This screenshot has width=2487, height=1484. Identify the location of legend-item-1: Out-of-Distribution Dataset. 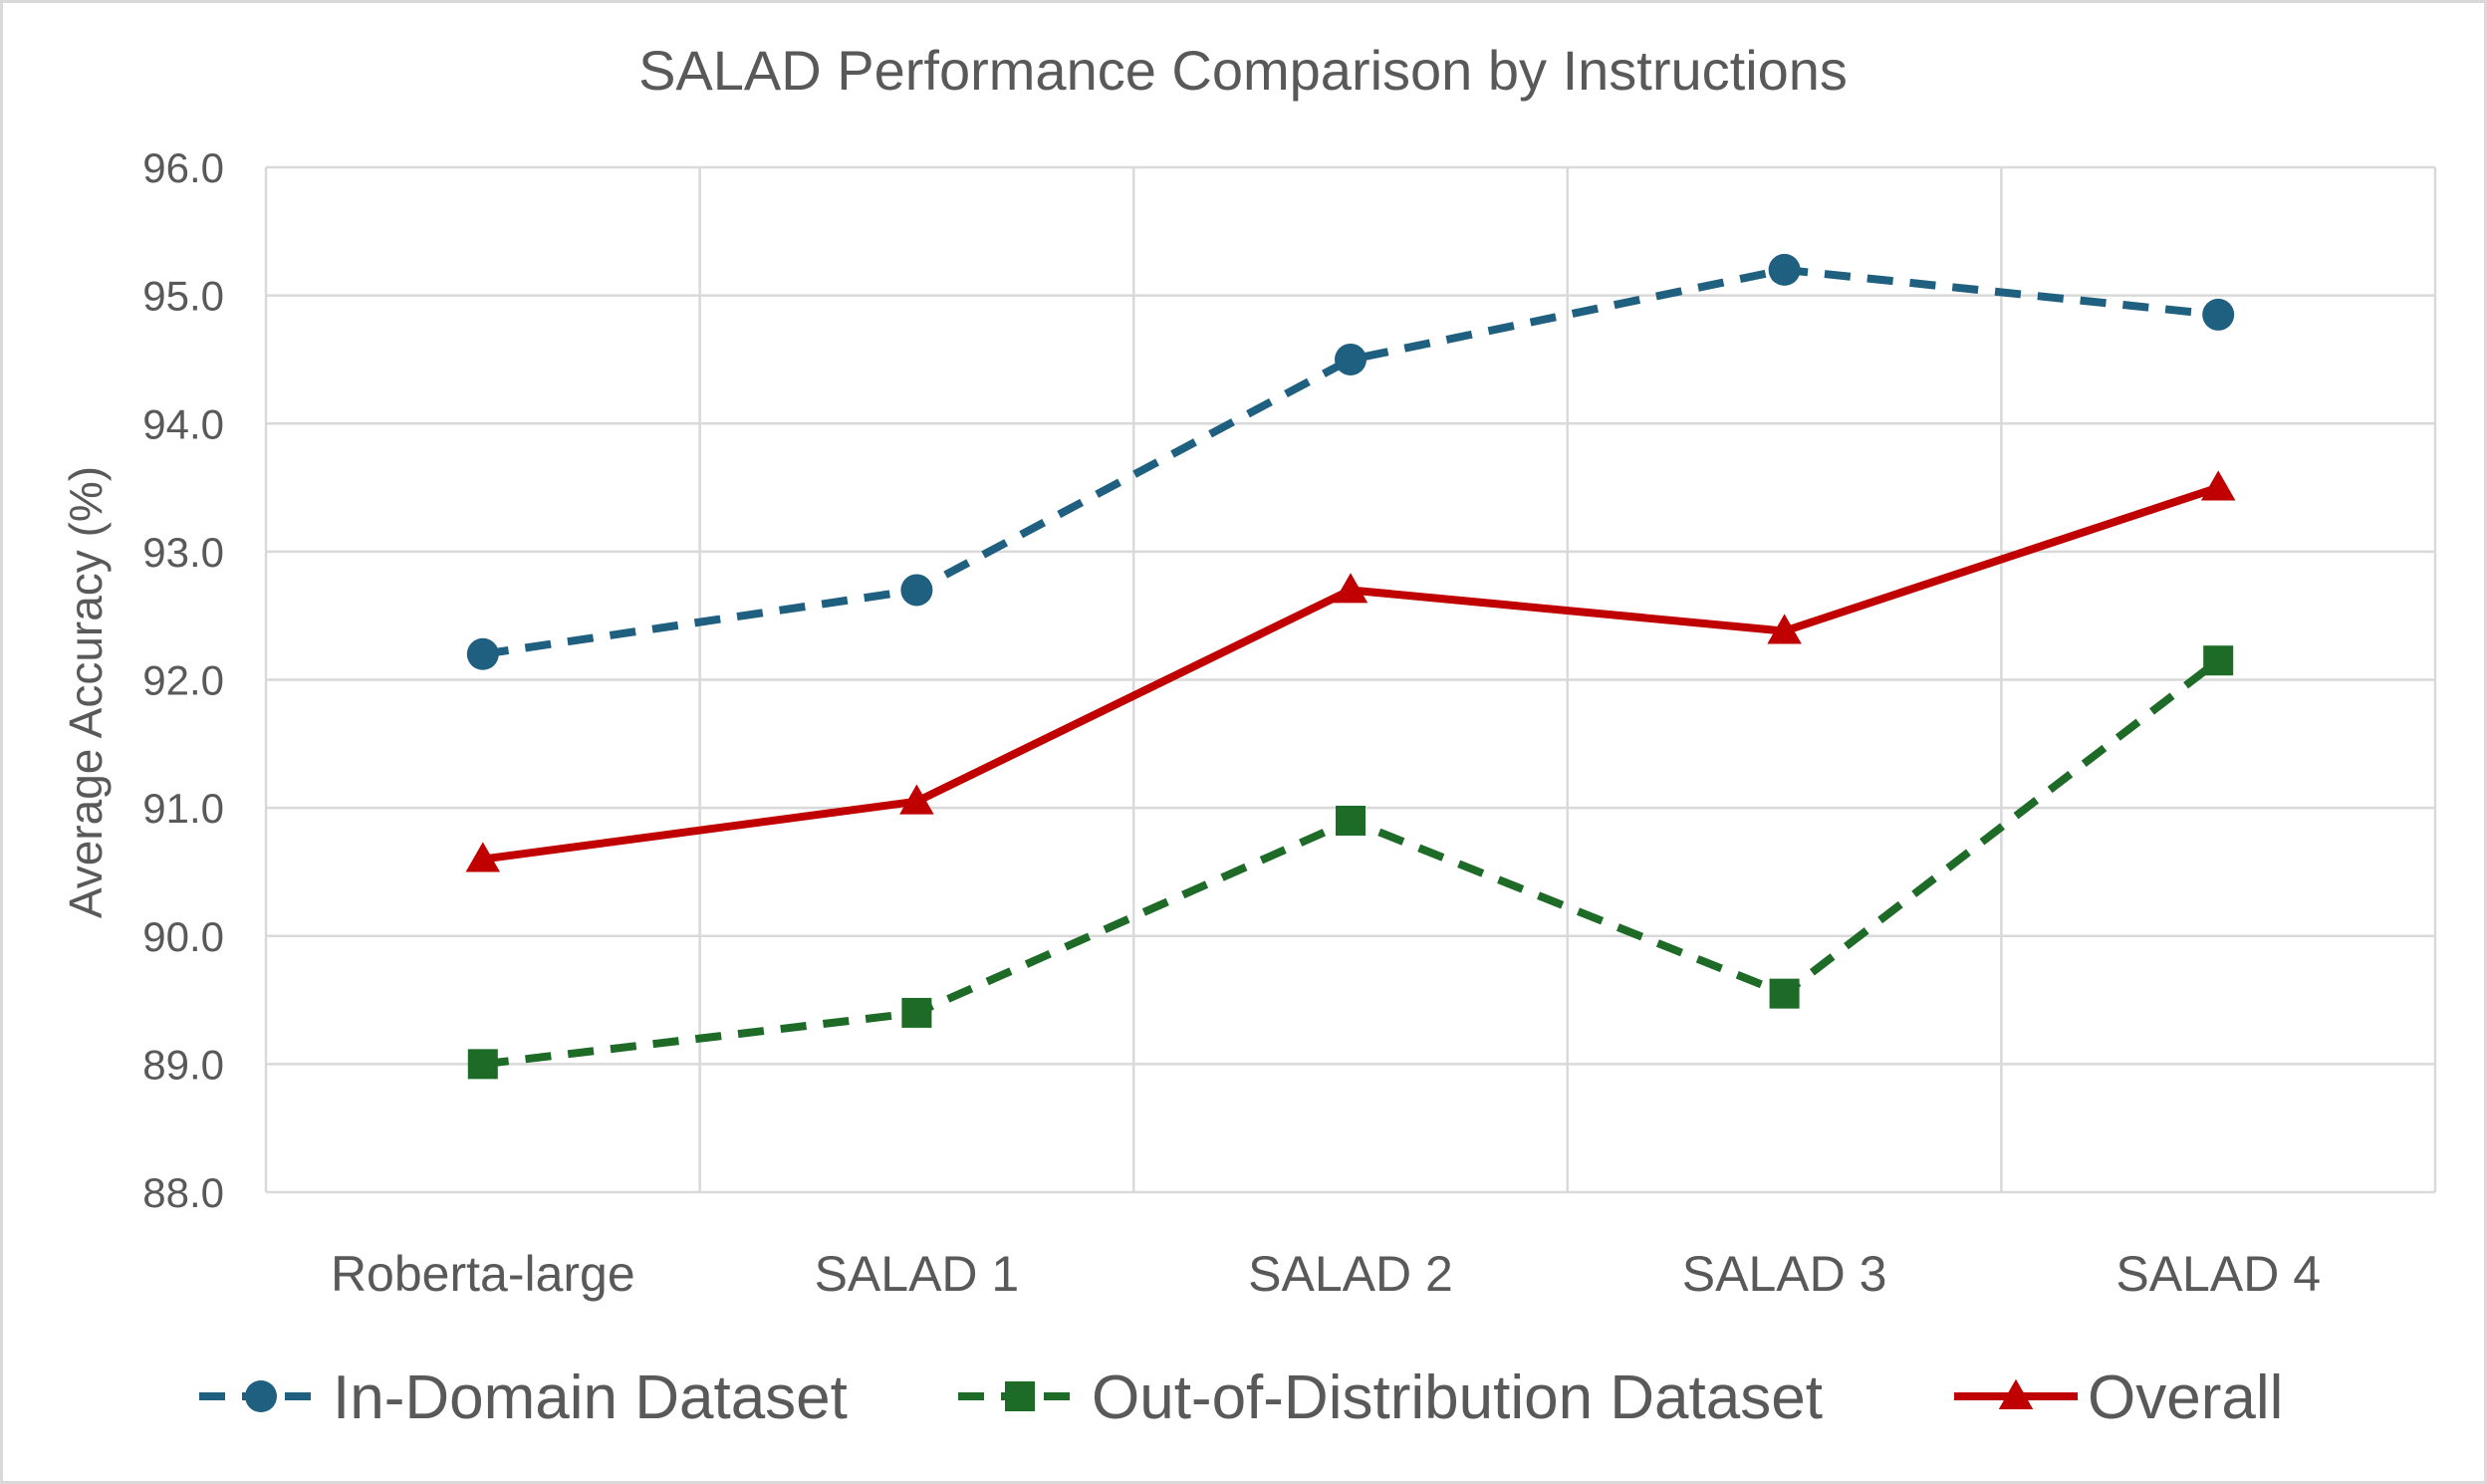
(1390, 1397).